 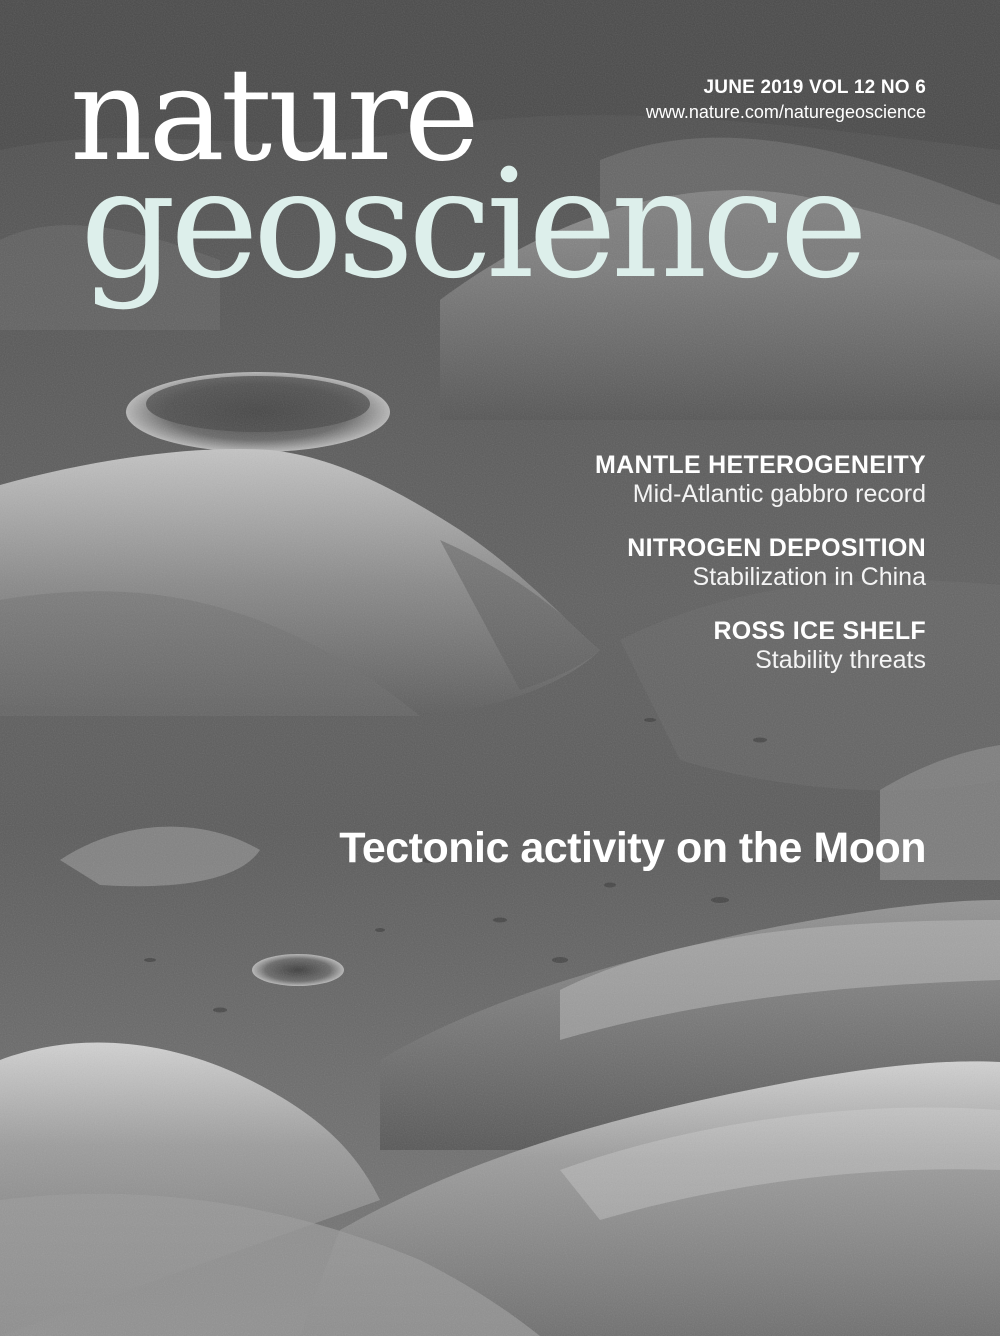 What do you see at coordinates (275, 115) in the screenshot?
I see `masthead-nature: nature` at bounding box center [275, 115].